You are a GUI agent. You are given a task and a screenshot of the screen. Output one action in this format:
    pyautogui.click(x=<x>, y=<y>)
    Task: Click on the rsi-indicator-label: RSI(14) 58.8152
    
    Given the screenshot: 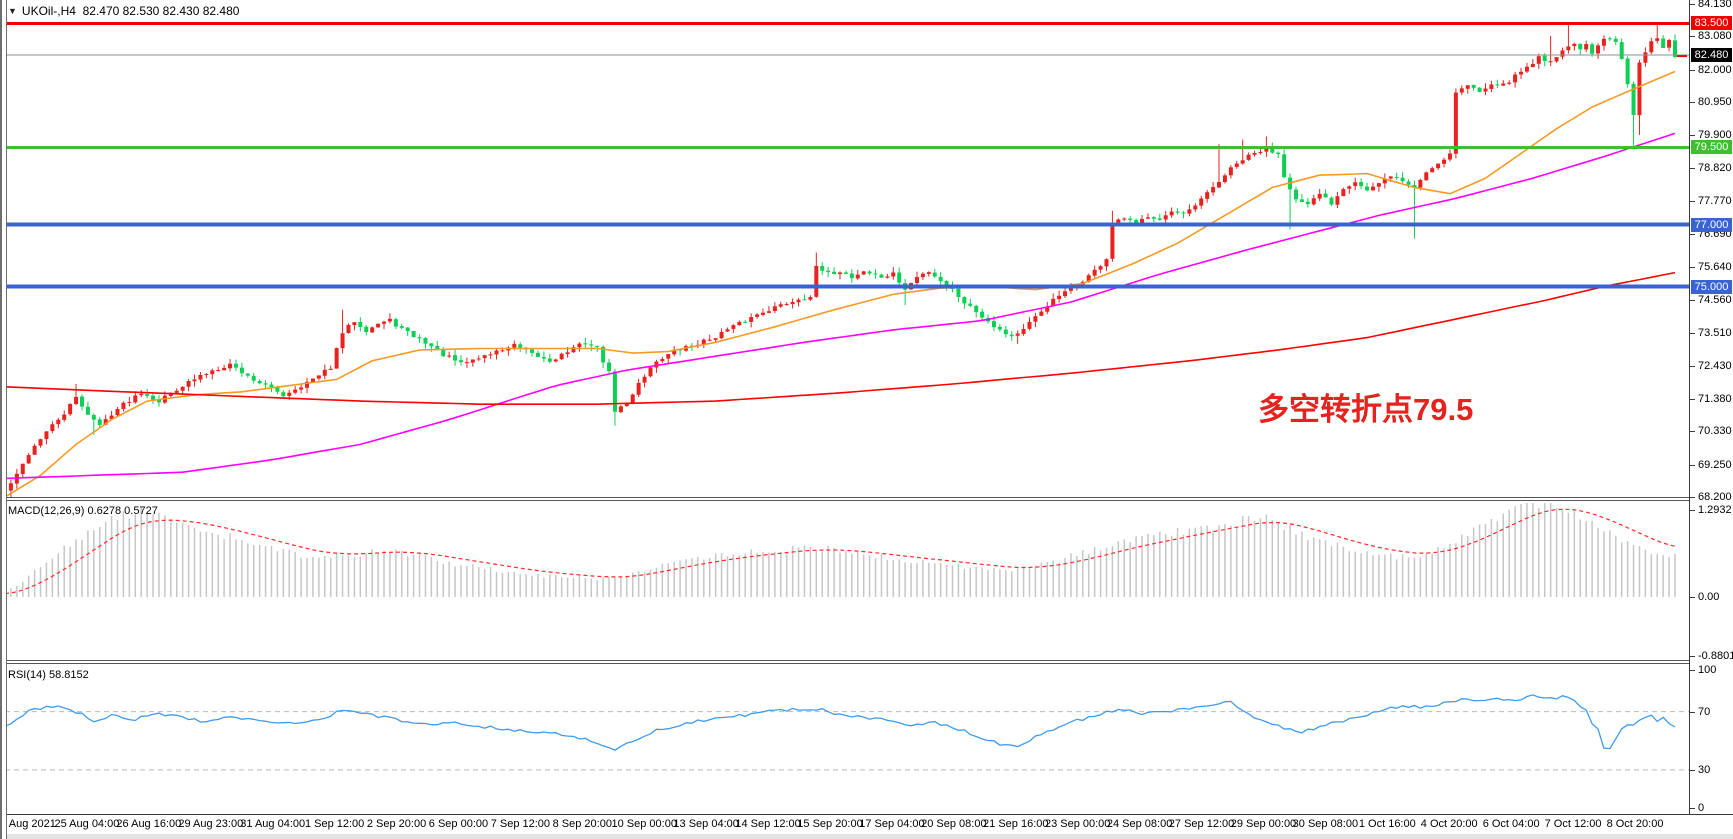 What is the action you would take?
    pyautogui.click(x=48, y=675)
    